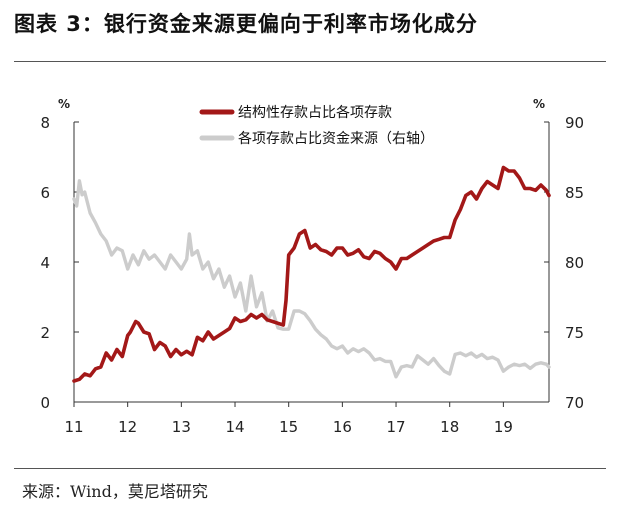  Describe the element at coordinates (64, 104) in the screenshot. I see `left-unit-label: %` at that location.